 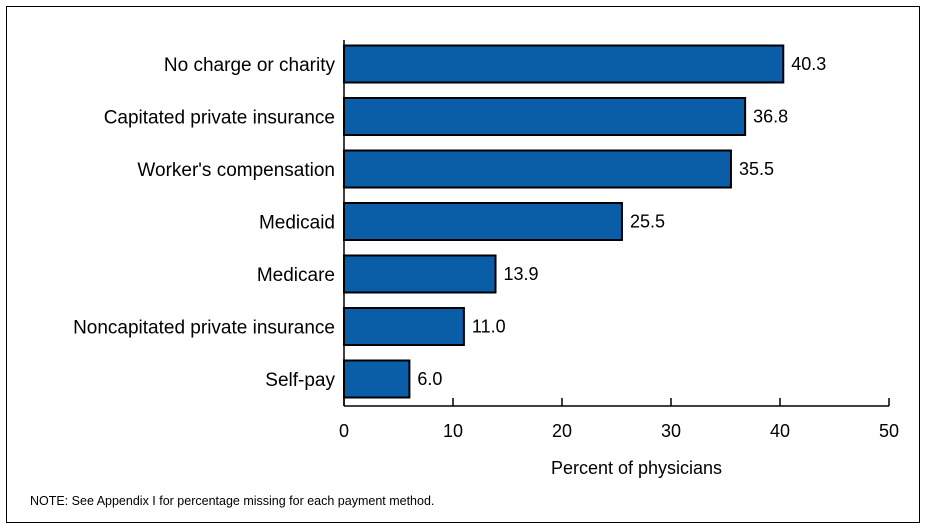 What do you see at coordinates (671, 431) in the screenshot?
I see `x-tick-label: 30` at bounding box center [671, 431].